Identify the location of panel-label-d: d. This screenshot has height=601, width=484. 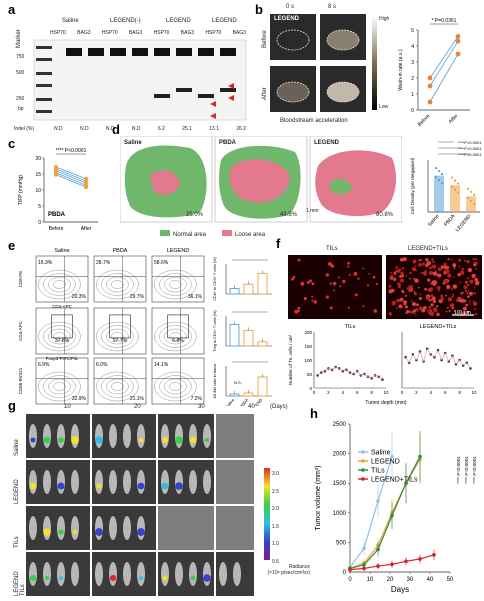
(116, 129).